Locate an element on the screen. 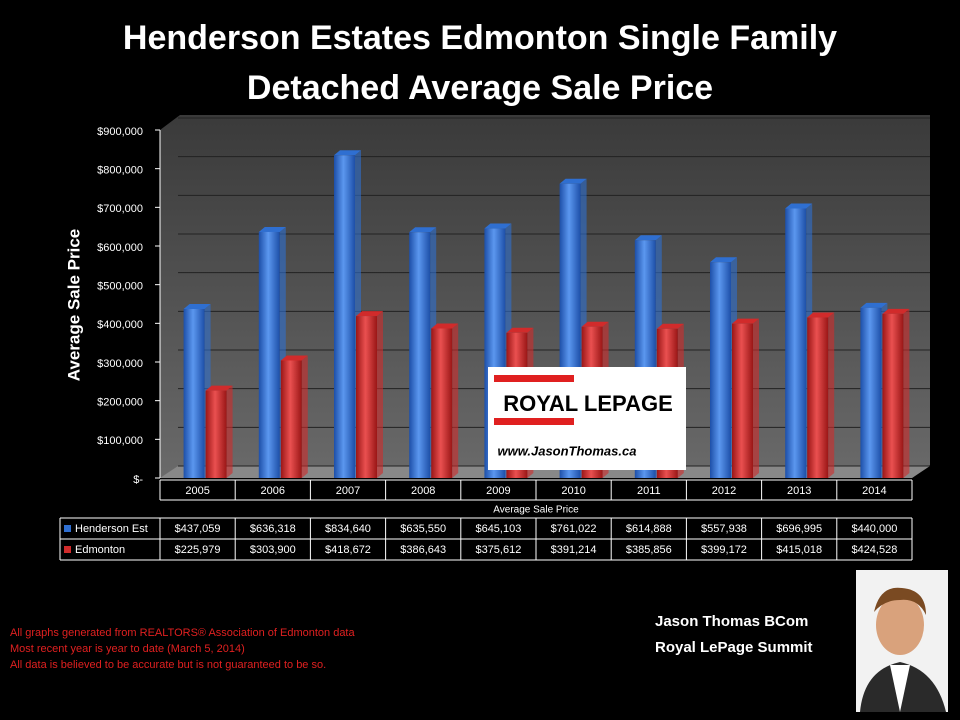 The width and height of the screenshot is (960, 720). data-label: $415,018 is located at coordinates (799, 550).